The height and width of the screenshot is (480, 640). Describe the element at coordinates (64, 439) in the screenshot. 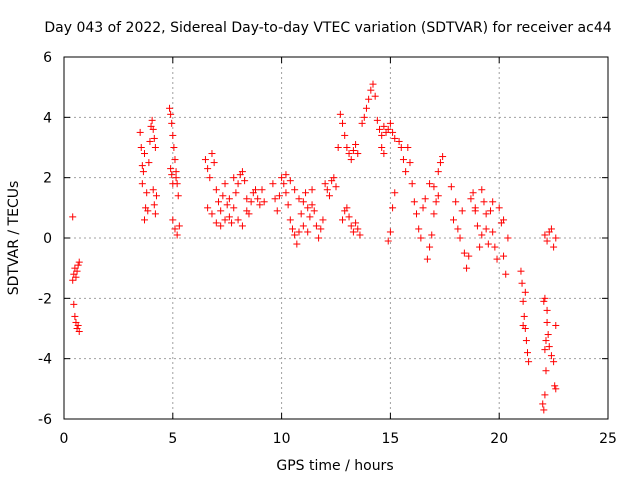

I see `x-tick-label: 0` at that location.